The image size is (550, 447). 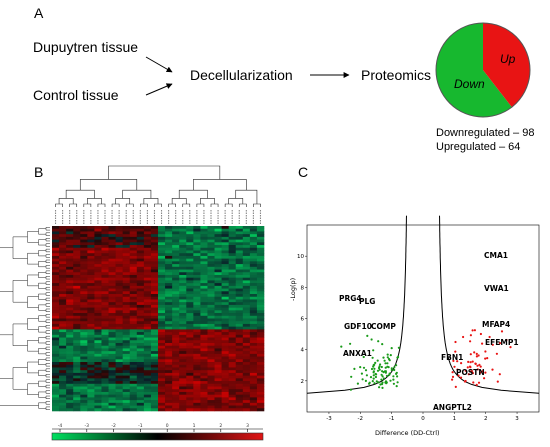 What do you see at coordinates (303, 288) in the screenshot?
I see `y-tick-label: 8` at bounding box center [303, 288].